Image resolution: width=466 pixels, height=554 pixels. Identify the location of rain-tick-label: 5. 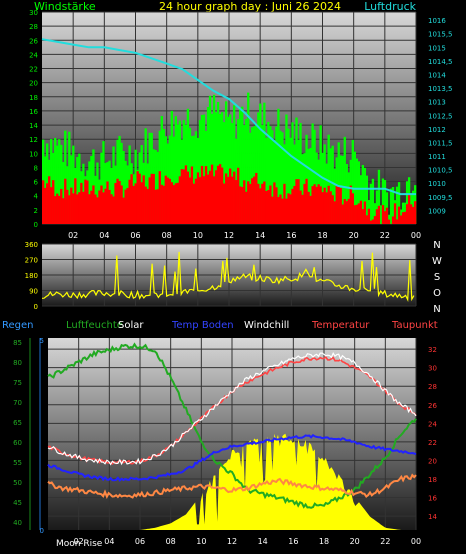
(42, 341).